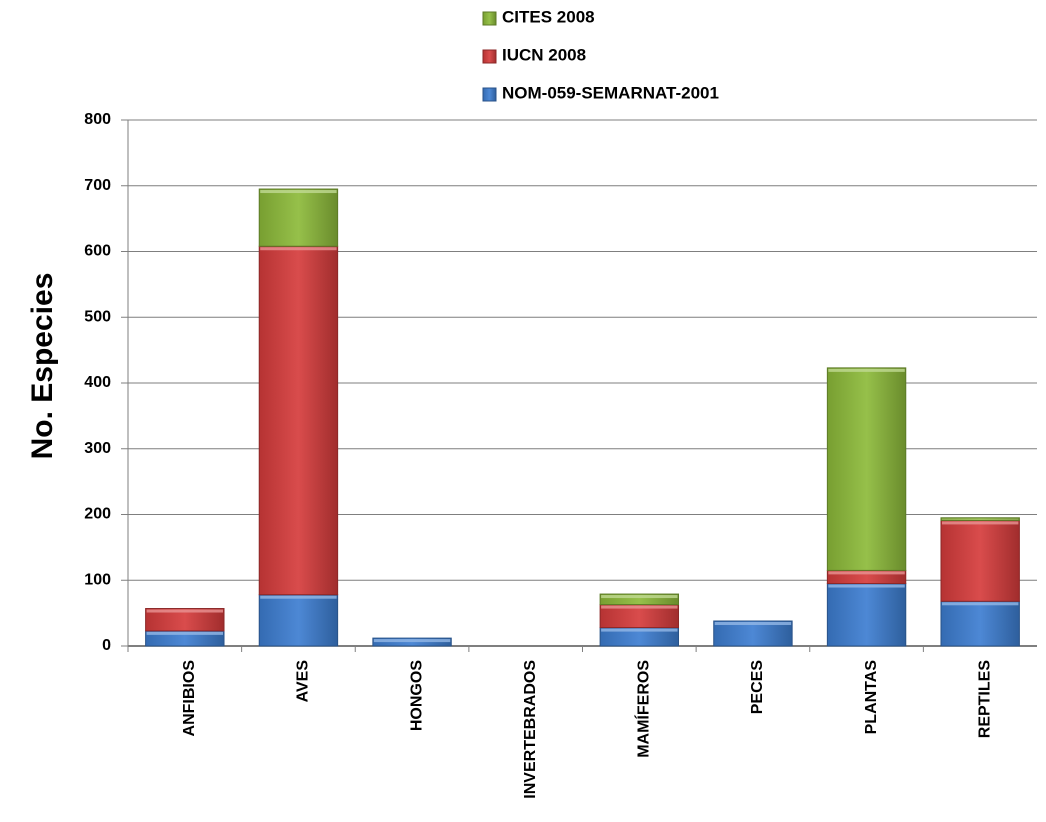 This screenshot has height=822, width=1046. I want to click on x-tick-label-plantas: PLANTAS, so click(871, 697).